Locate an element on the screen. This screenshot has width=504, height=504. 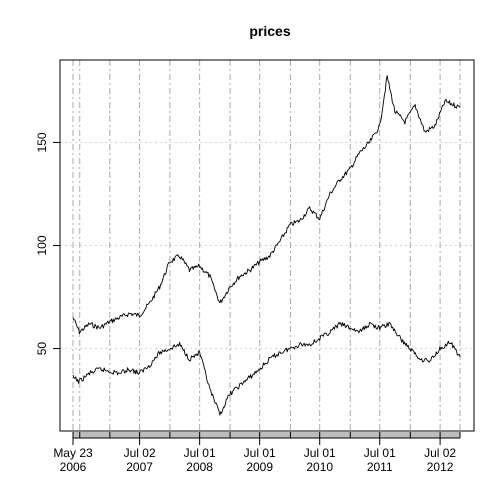
y-tick-label: 150 is located at coordinates (42, 142).